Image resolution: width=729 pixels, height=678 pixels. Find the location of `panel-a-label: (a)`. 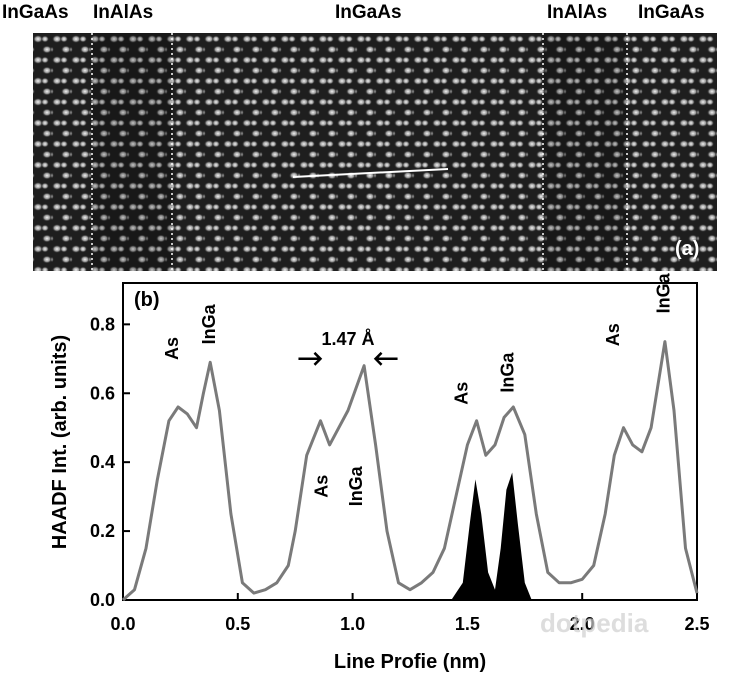

panel-a-label: (a) is located at coordinates (687, 249).